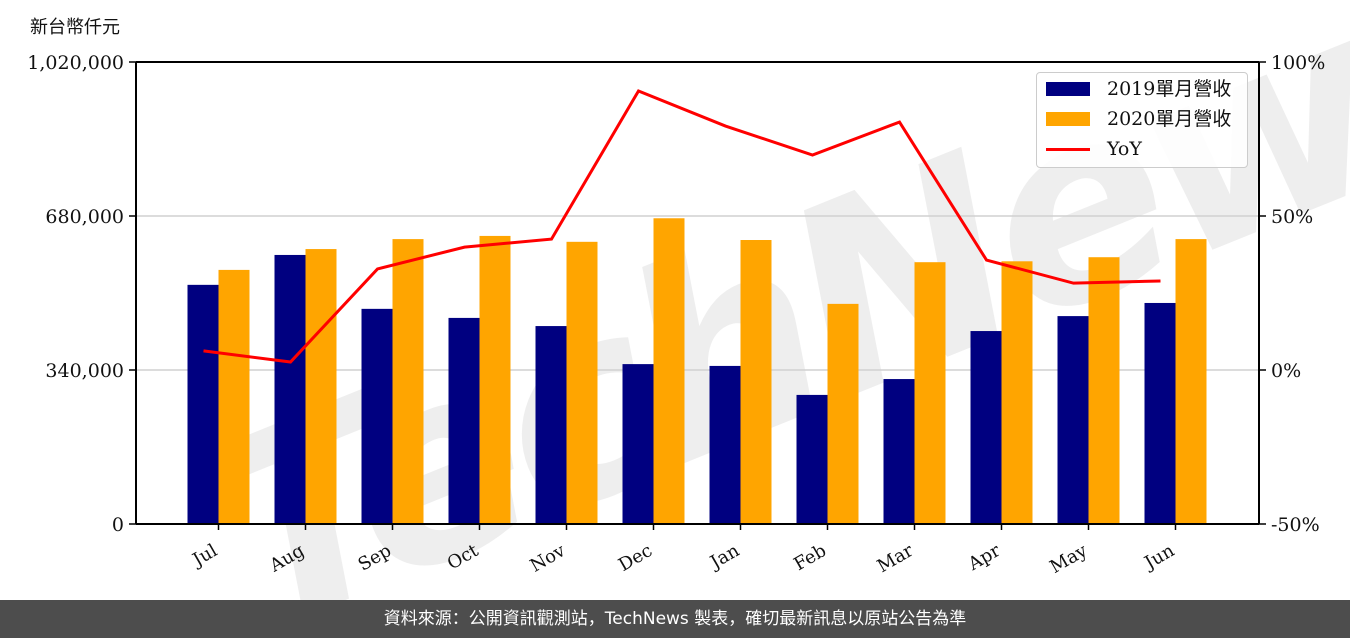 The width and height of the screenshot is (1350, 638). What do you see at coordinates (1191, 381) in the screenshot?
I see `bar-2020-jun` at bounding box center [1191, 381].